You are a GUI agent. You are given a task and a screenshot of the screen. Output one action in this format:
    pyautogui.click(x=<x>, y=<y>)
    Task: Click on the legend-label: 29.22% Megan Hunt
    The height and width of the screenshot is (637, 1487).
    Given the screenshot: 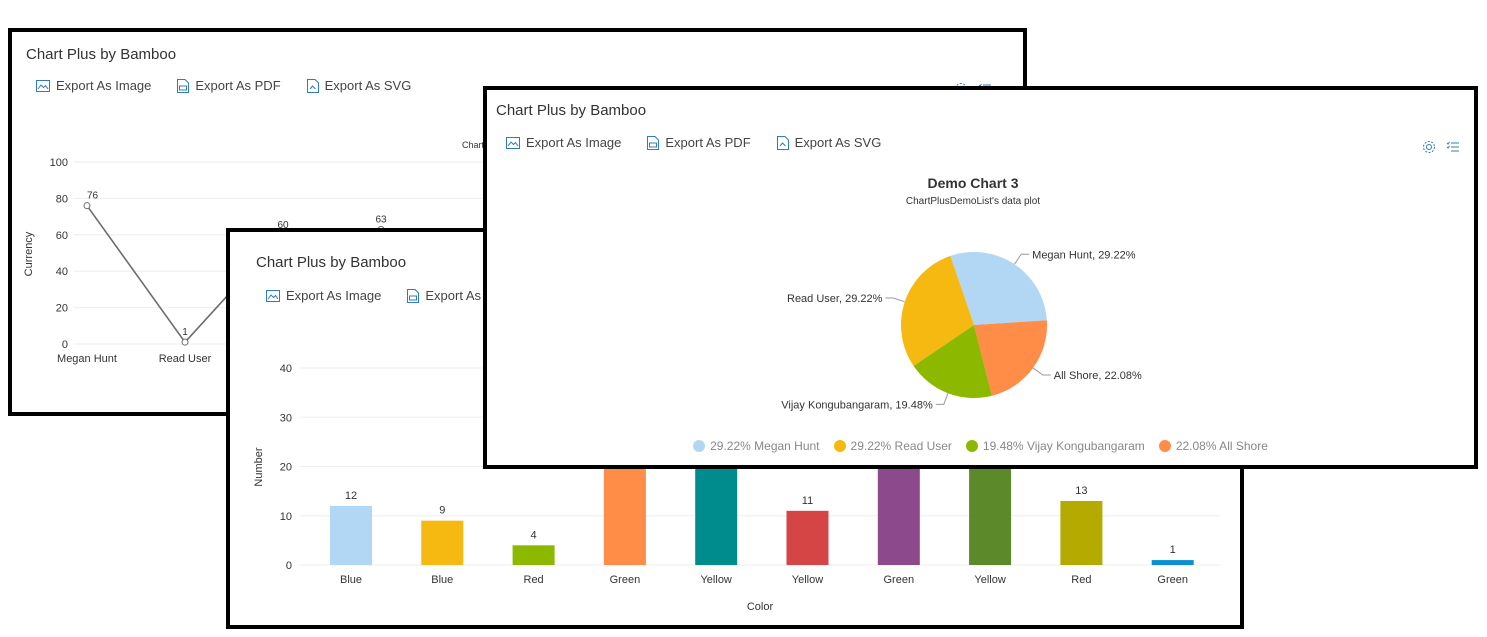 What is the action you would take?
    pyautogui.click(x=765, y=446)
    